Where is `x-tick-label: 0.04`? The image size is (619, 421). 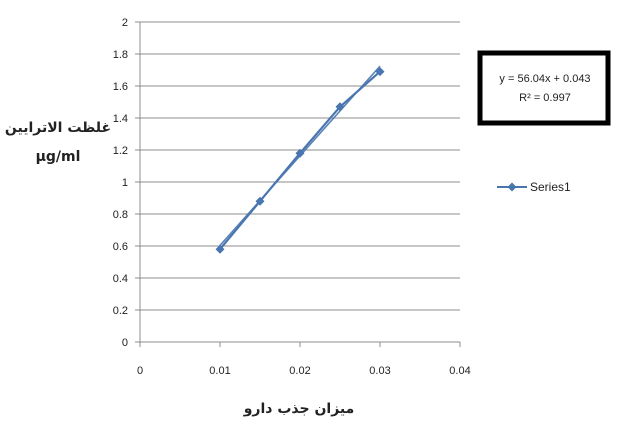 x-tick-label: 0.04 is located at coordinates (459, 371).